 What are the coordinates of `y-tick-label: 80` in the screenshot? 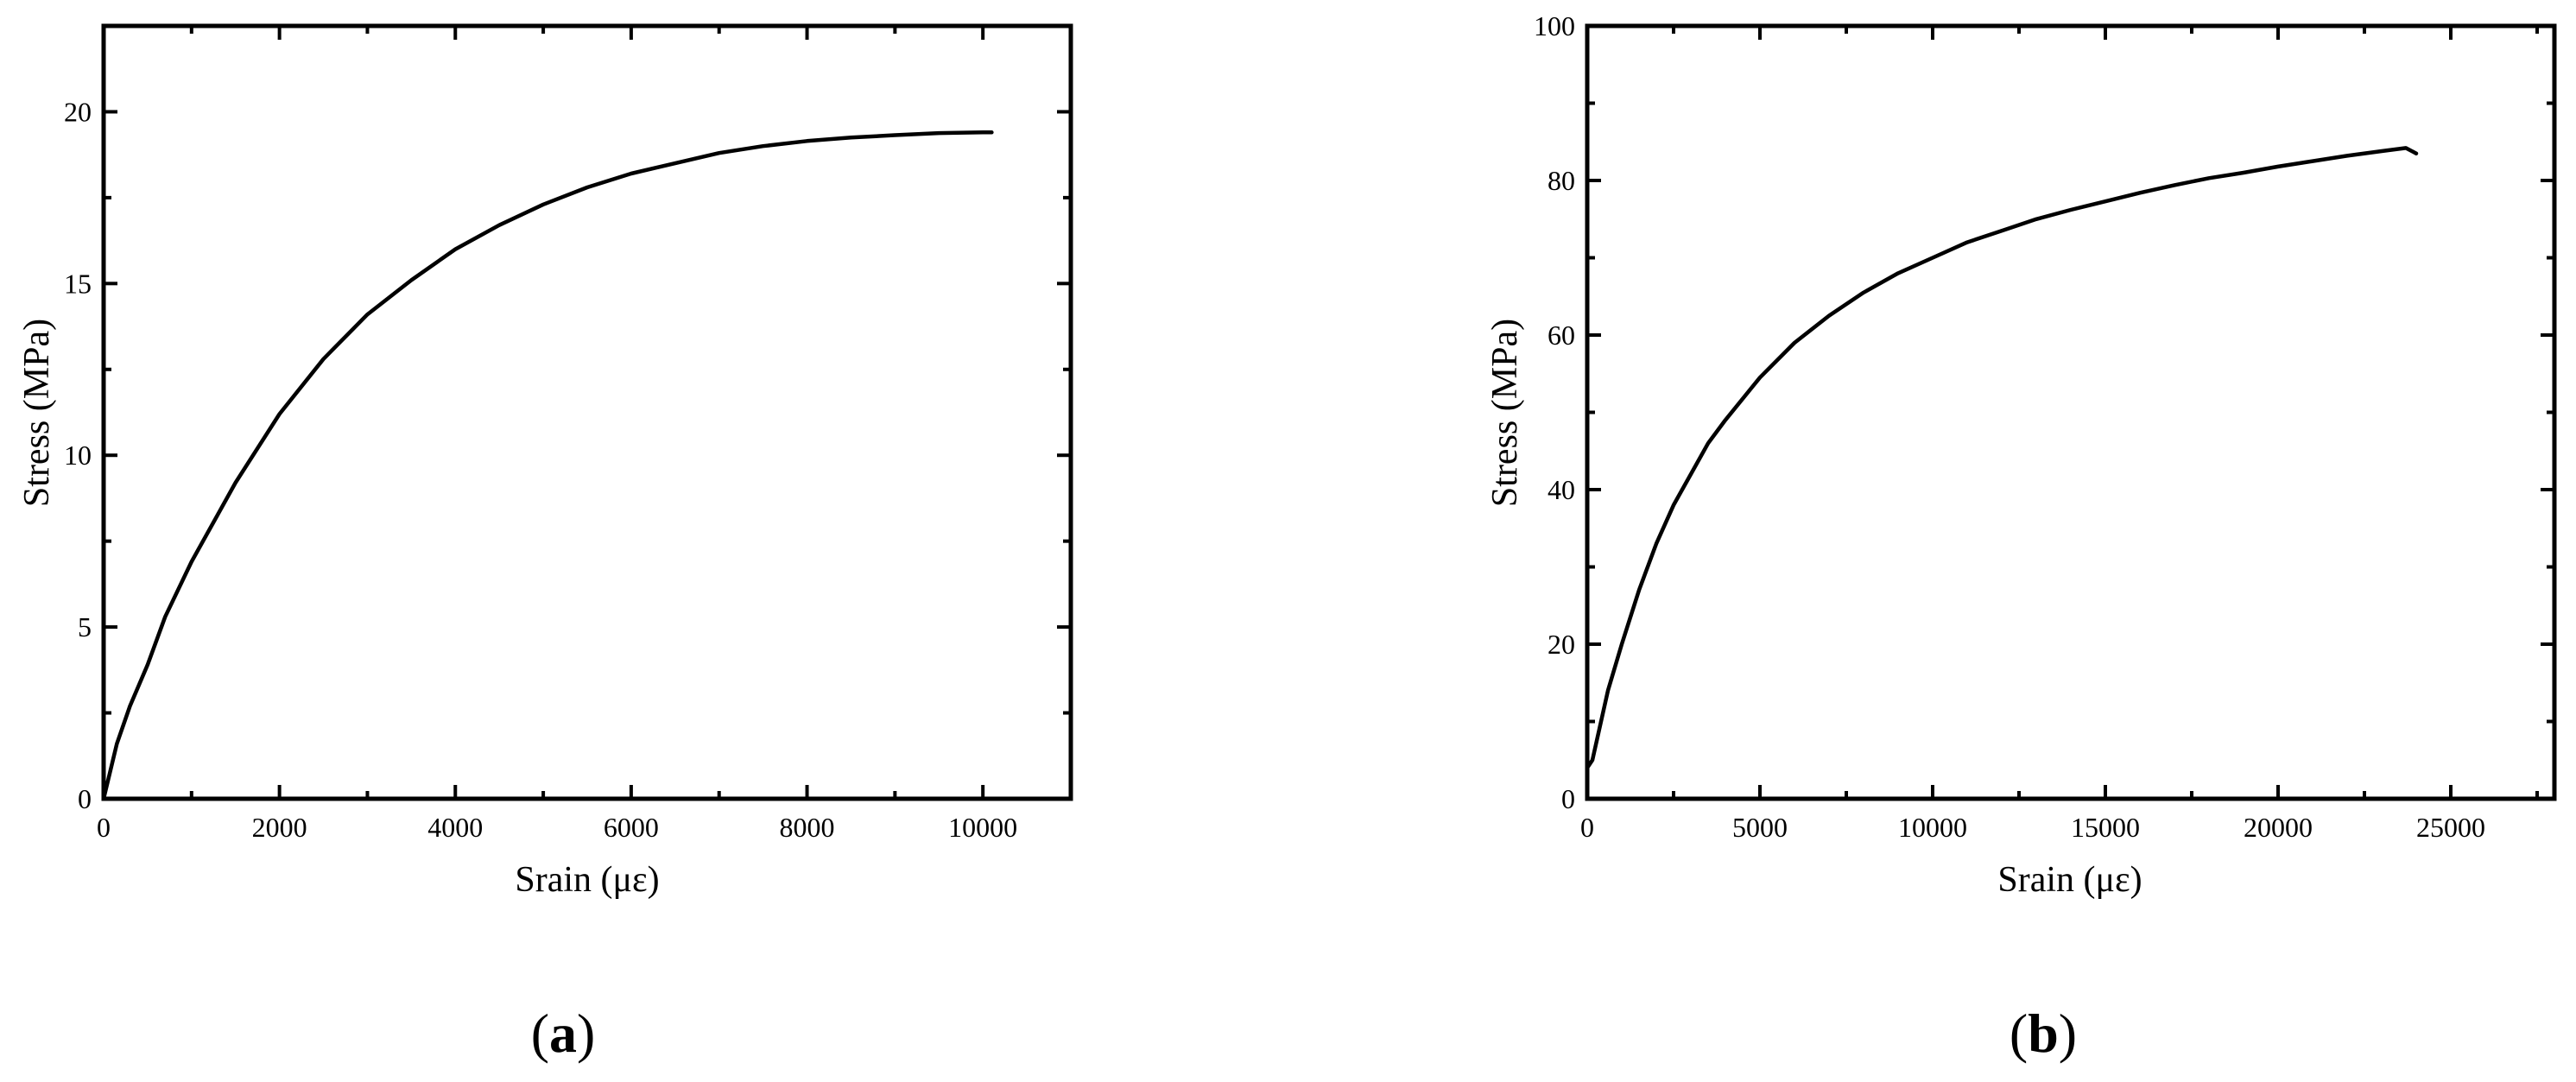 It's located at (1561, 180).